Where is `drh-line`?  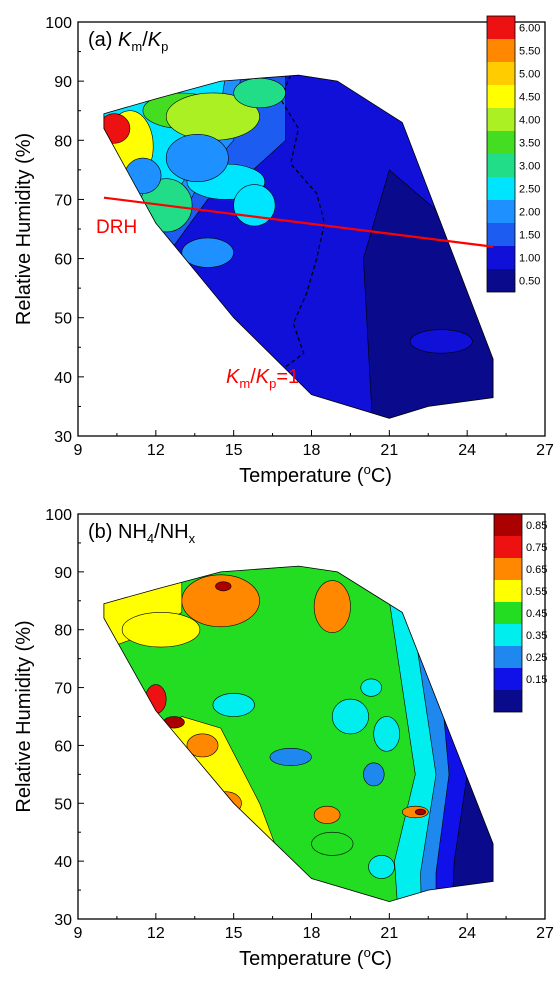 drh-line is located at coordinates (298, 222).